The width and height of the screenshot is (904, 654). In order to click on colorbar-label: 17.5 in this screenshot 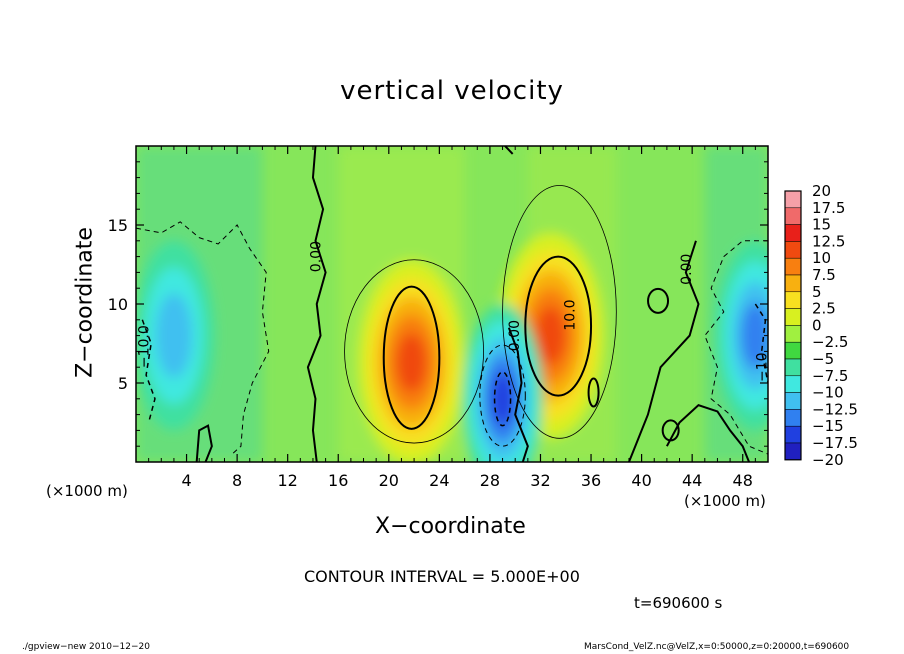, I will do `click(828, 208)`.